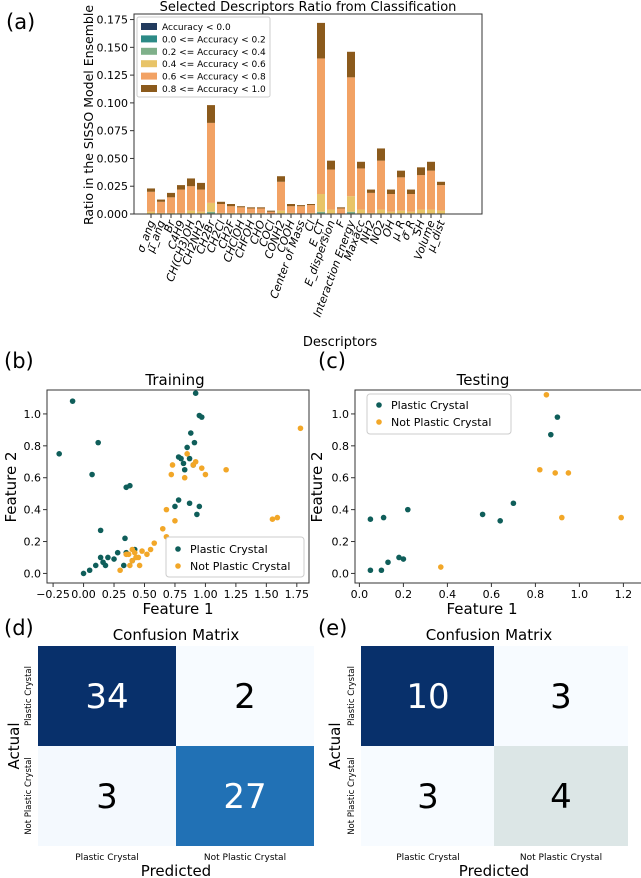  What do you see at coordinates (106, 697) in the screenshot?
I see `cm-d-value-0-0: 34` at bounding box center [106, 697].